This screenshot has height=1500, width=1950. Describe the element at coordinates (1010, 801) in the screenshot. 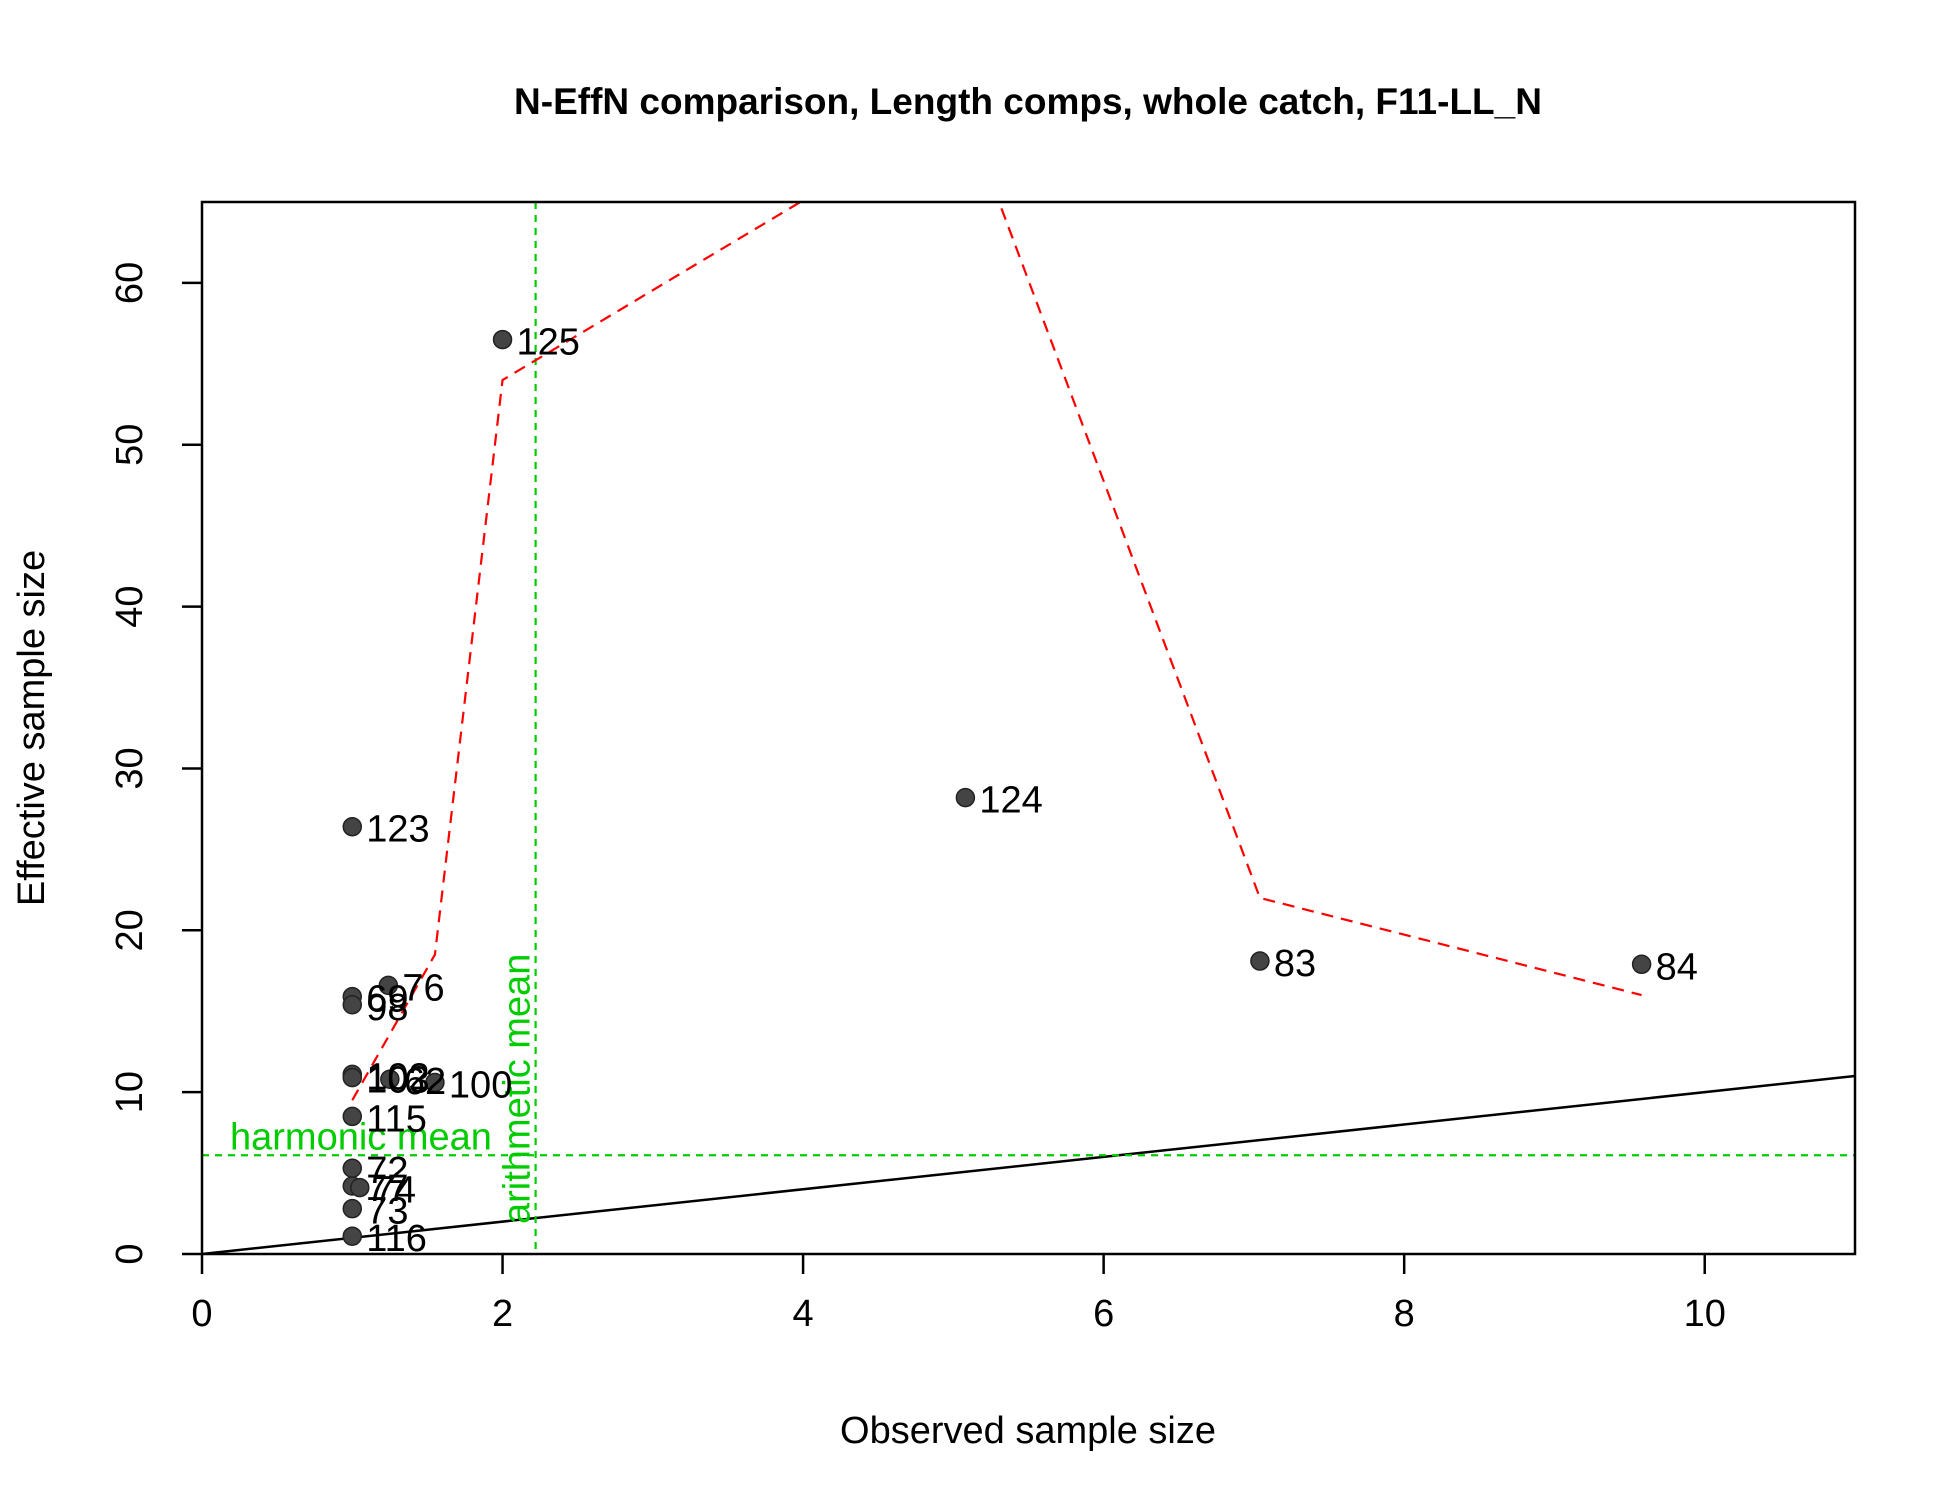

I see `point-label: 124` at that location.